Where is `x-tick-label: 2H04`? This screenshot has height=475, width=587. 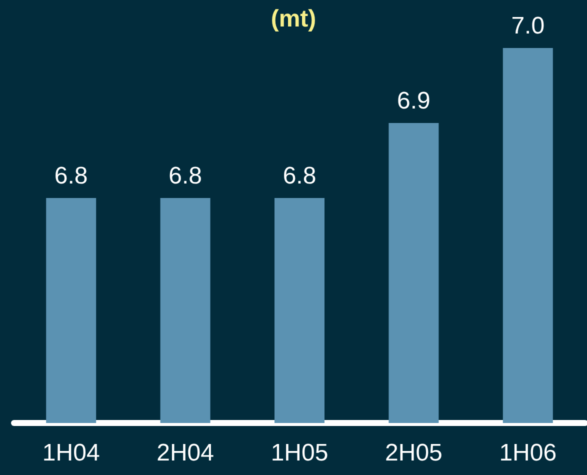 x-tick-label: 2H04 is located at coordinates (185, 453).